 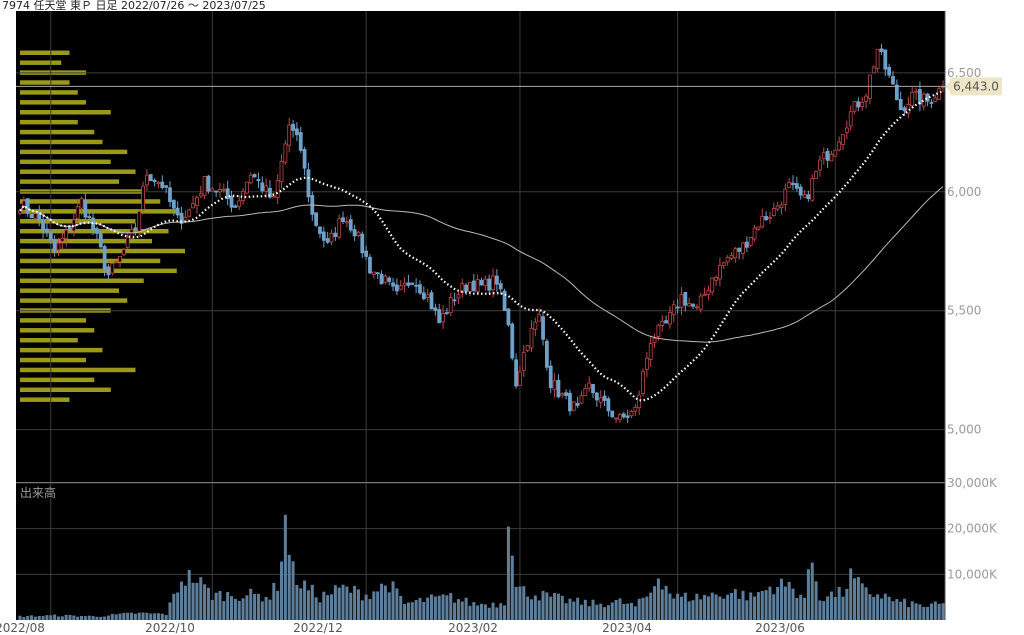 I want to click on chart-title: 7974 任天堂 東Ｐ 日足 2022/07/26 〜 2023/07/25, so click(x=134, y=6).